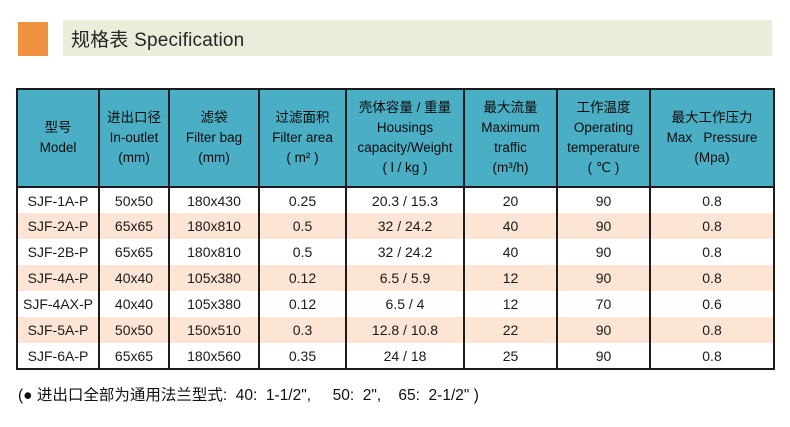 Image resolution: width=790 pixels, height=427 pixels. I want to click on column-header-line: 型号, so click(58, 127).